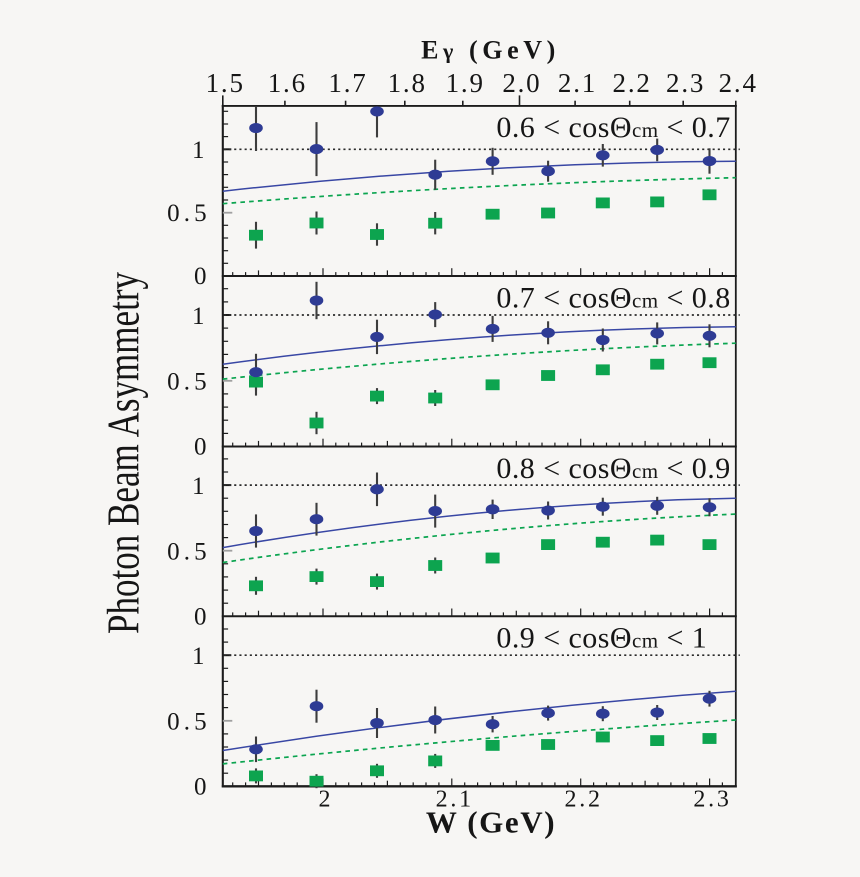 The height and width of the screenshot is (877, 860). I want to click on svg-text: Eγ (GeV), so click(490, 50).